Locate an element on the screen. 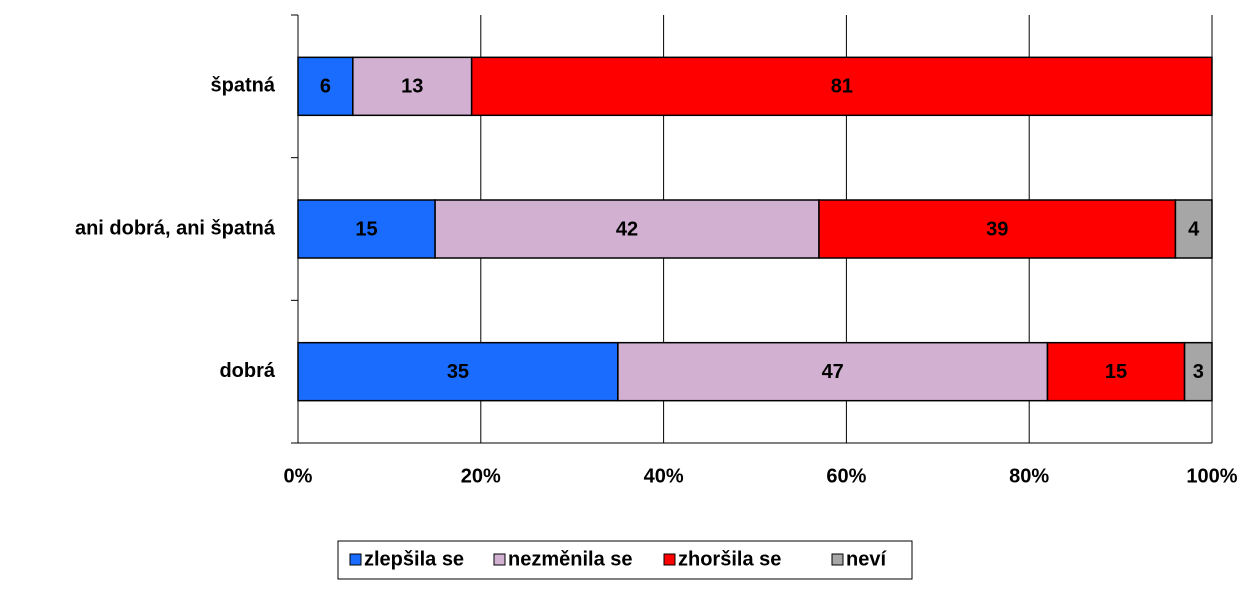 The image size is (1248, 598). legend-label: neví is located at coordinates (866, 559).